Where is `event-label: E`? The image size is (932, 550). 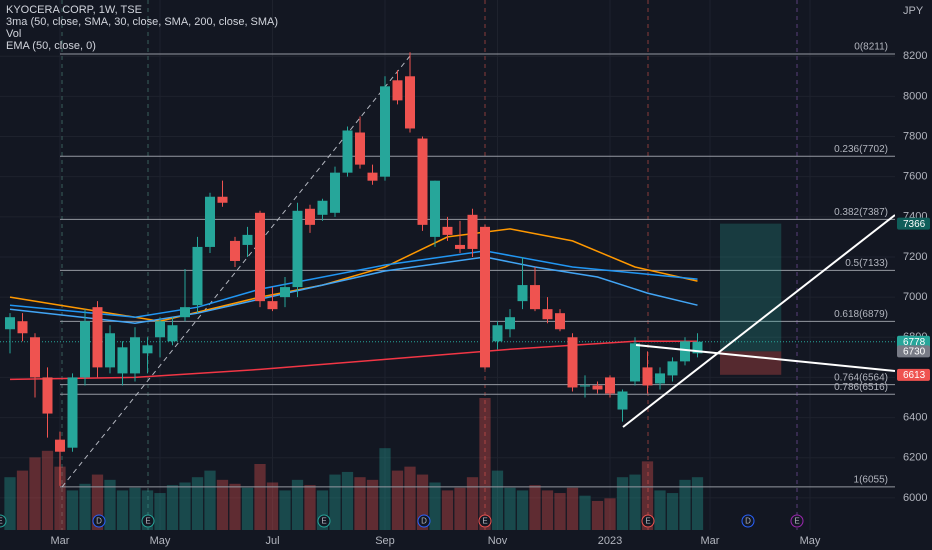
event-label: E is located at coordinates (1, 521).